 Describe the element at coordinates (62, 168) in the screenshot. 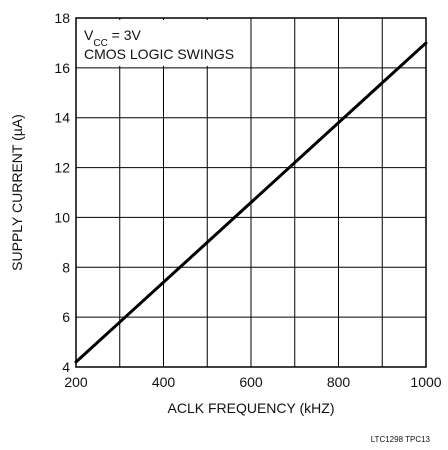

I see `y-tick-label: 12` at that location.